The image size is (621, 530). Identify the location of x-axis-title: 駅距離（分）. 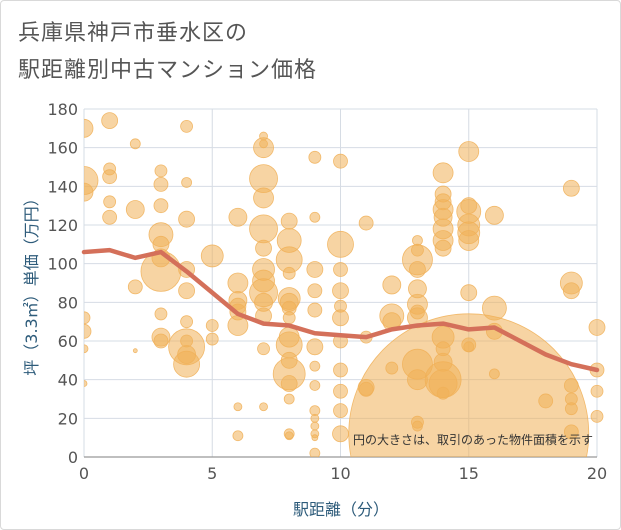
(341, 509).